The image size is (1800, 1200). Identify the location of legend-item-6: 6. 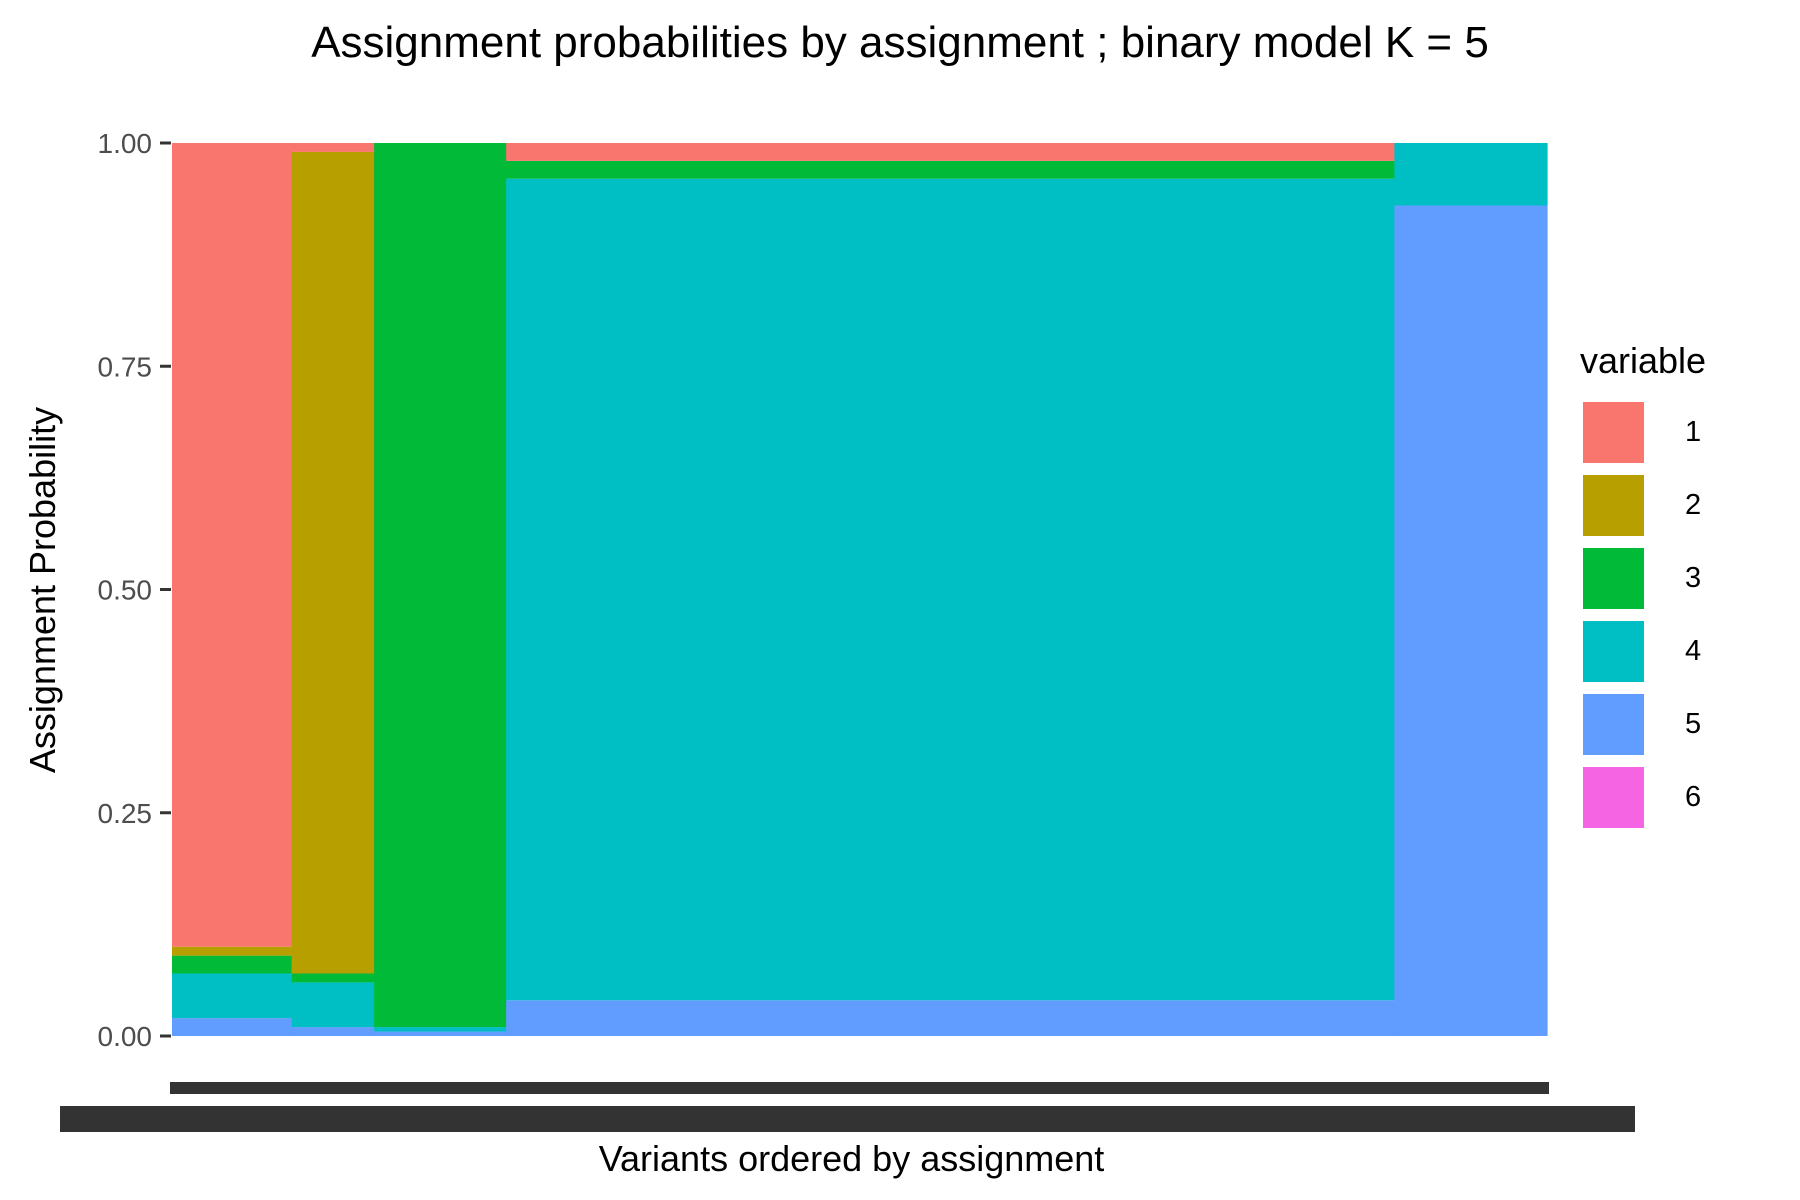
(1643, 797).